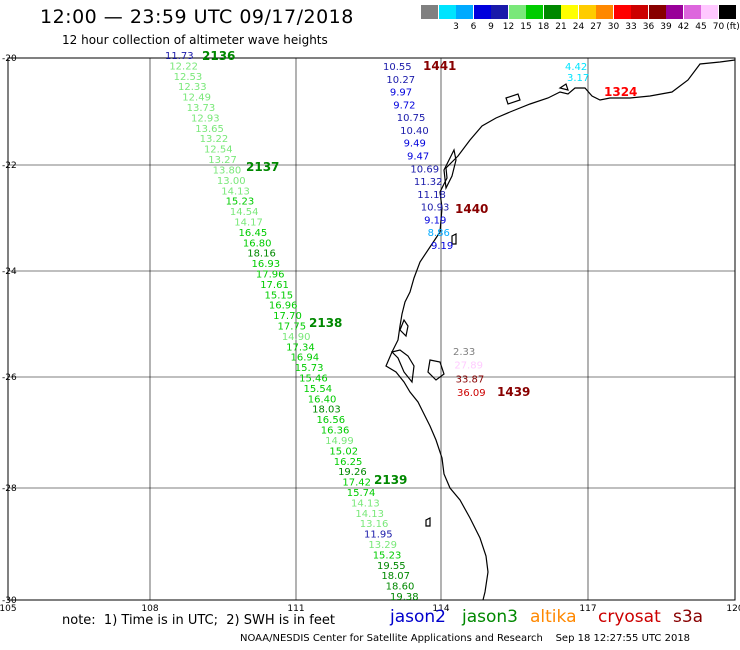 The height and width of the screenshot is (650, 740). I want to click on wave-height-value: 16.40, so click(322, 399).